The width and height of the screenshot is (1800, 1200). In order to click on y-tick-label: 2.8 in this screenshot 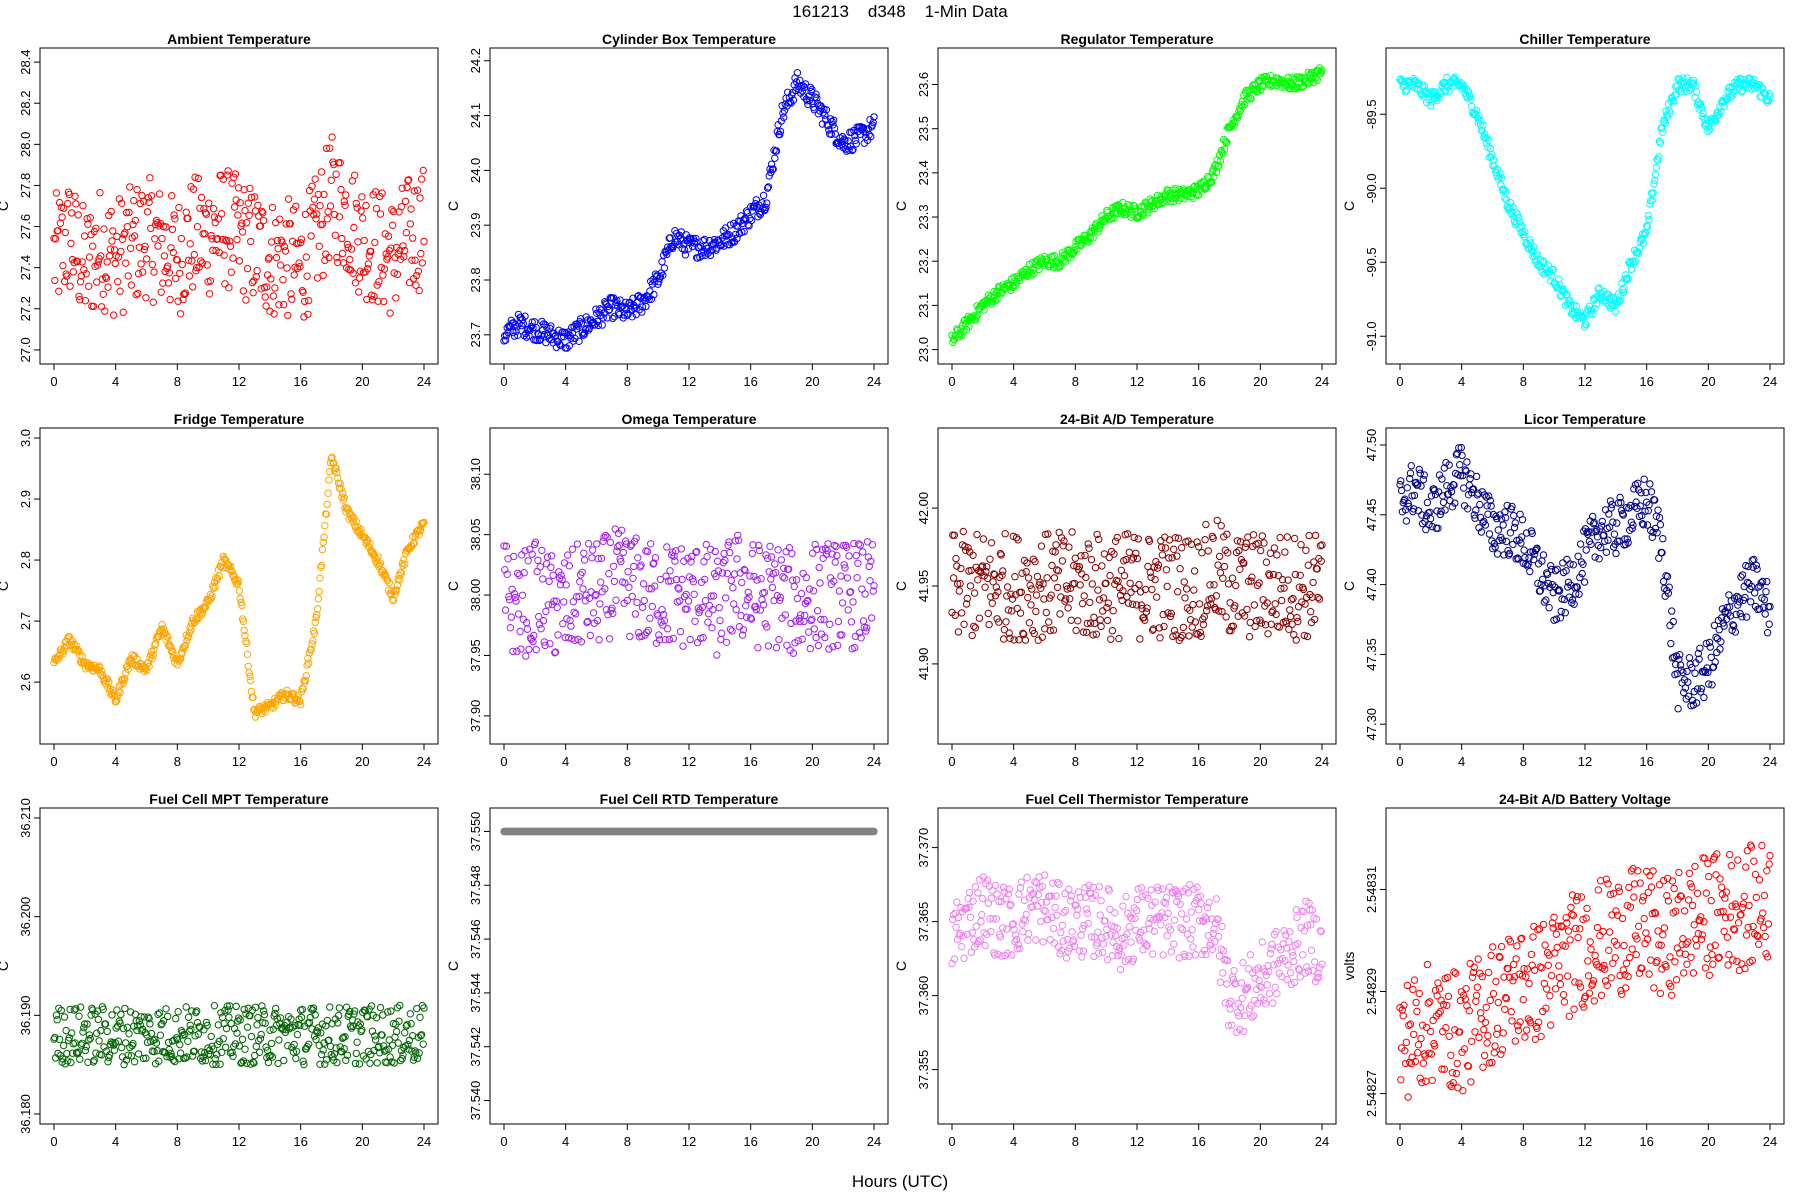, I will do `click(25, 560)`.